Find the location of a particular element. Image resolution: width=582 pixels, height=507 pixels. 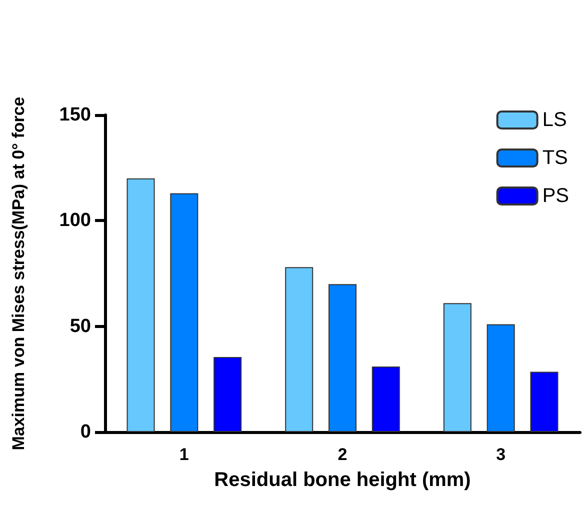

y-tick-label: 100 is located at coordinates (75, 221).